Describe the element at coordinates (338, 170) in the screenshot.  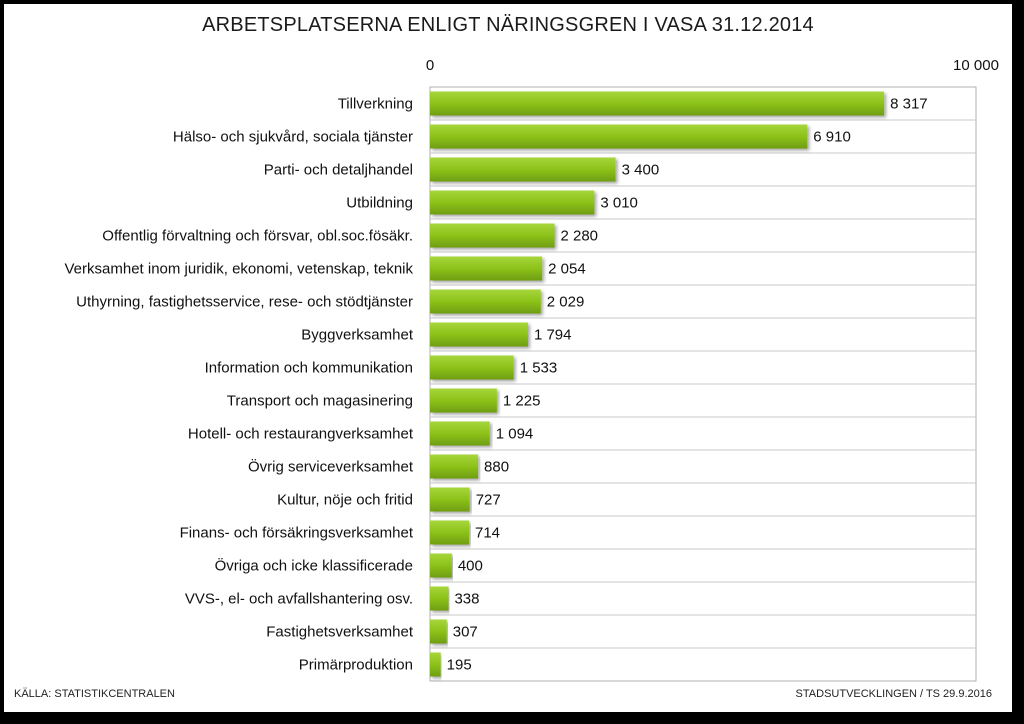
I see `category-label: Parti- och detaljhandel` at that location.